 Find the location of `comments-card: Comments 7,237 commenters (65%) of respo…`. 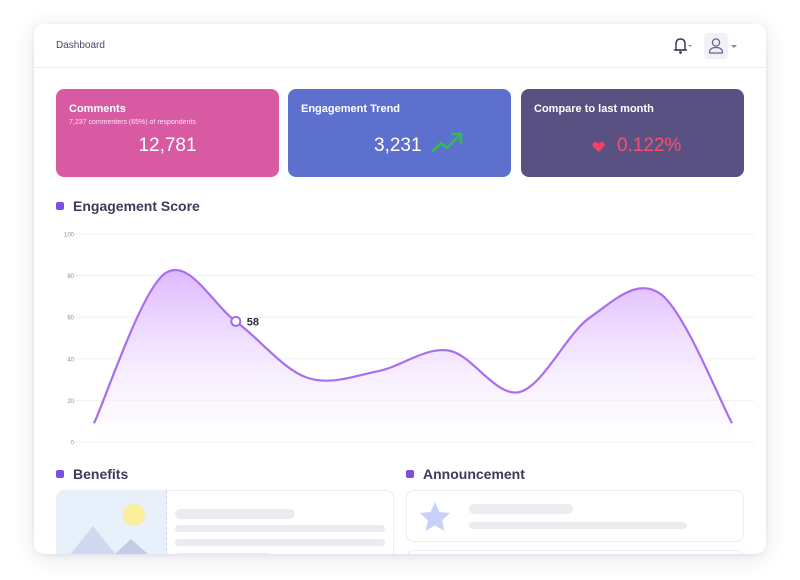

comments-card: Comments 7,237 commenters (65%) of respo… is located at coordinates (167, 133).